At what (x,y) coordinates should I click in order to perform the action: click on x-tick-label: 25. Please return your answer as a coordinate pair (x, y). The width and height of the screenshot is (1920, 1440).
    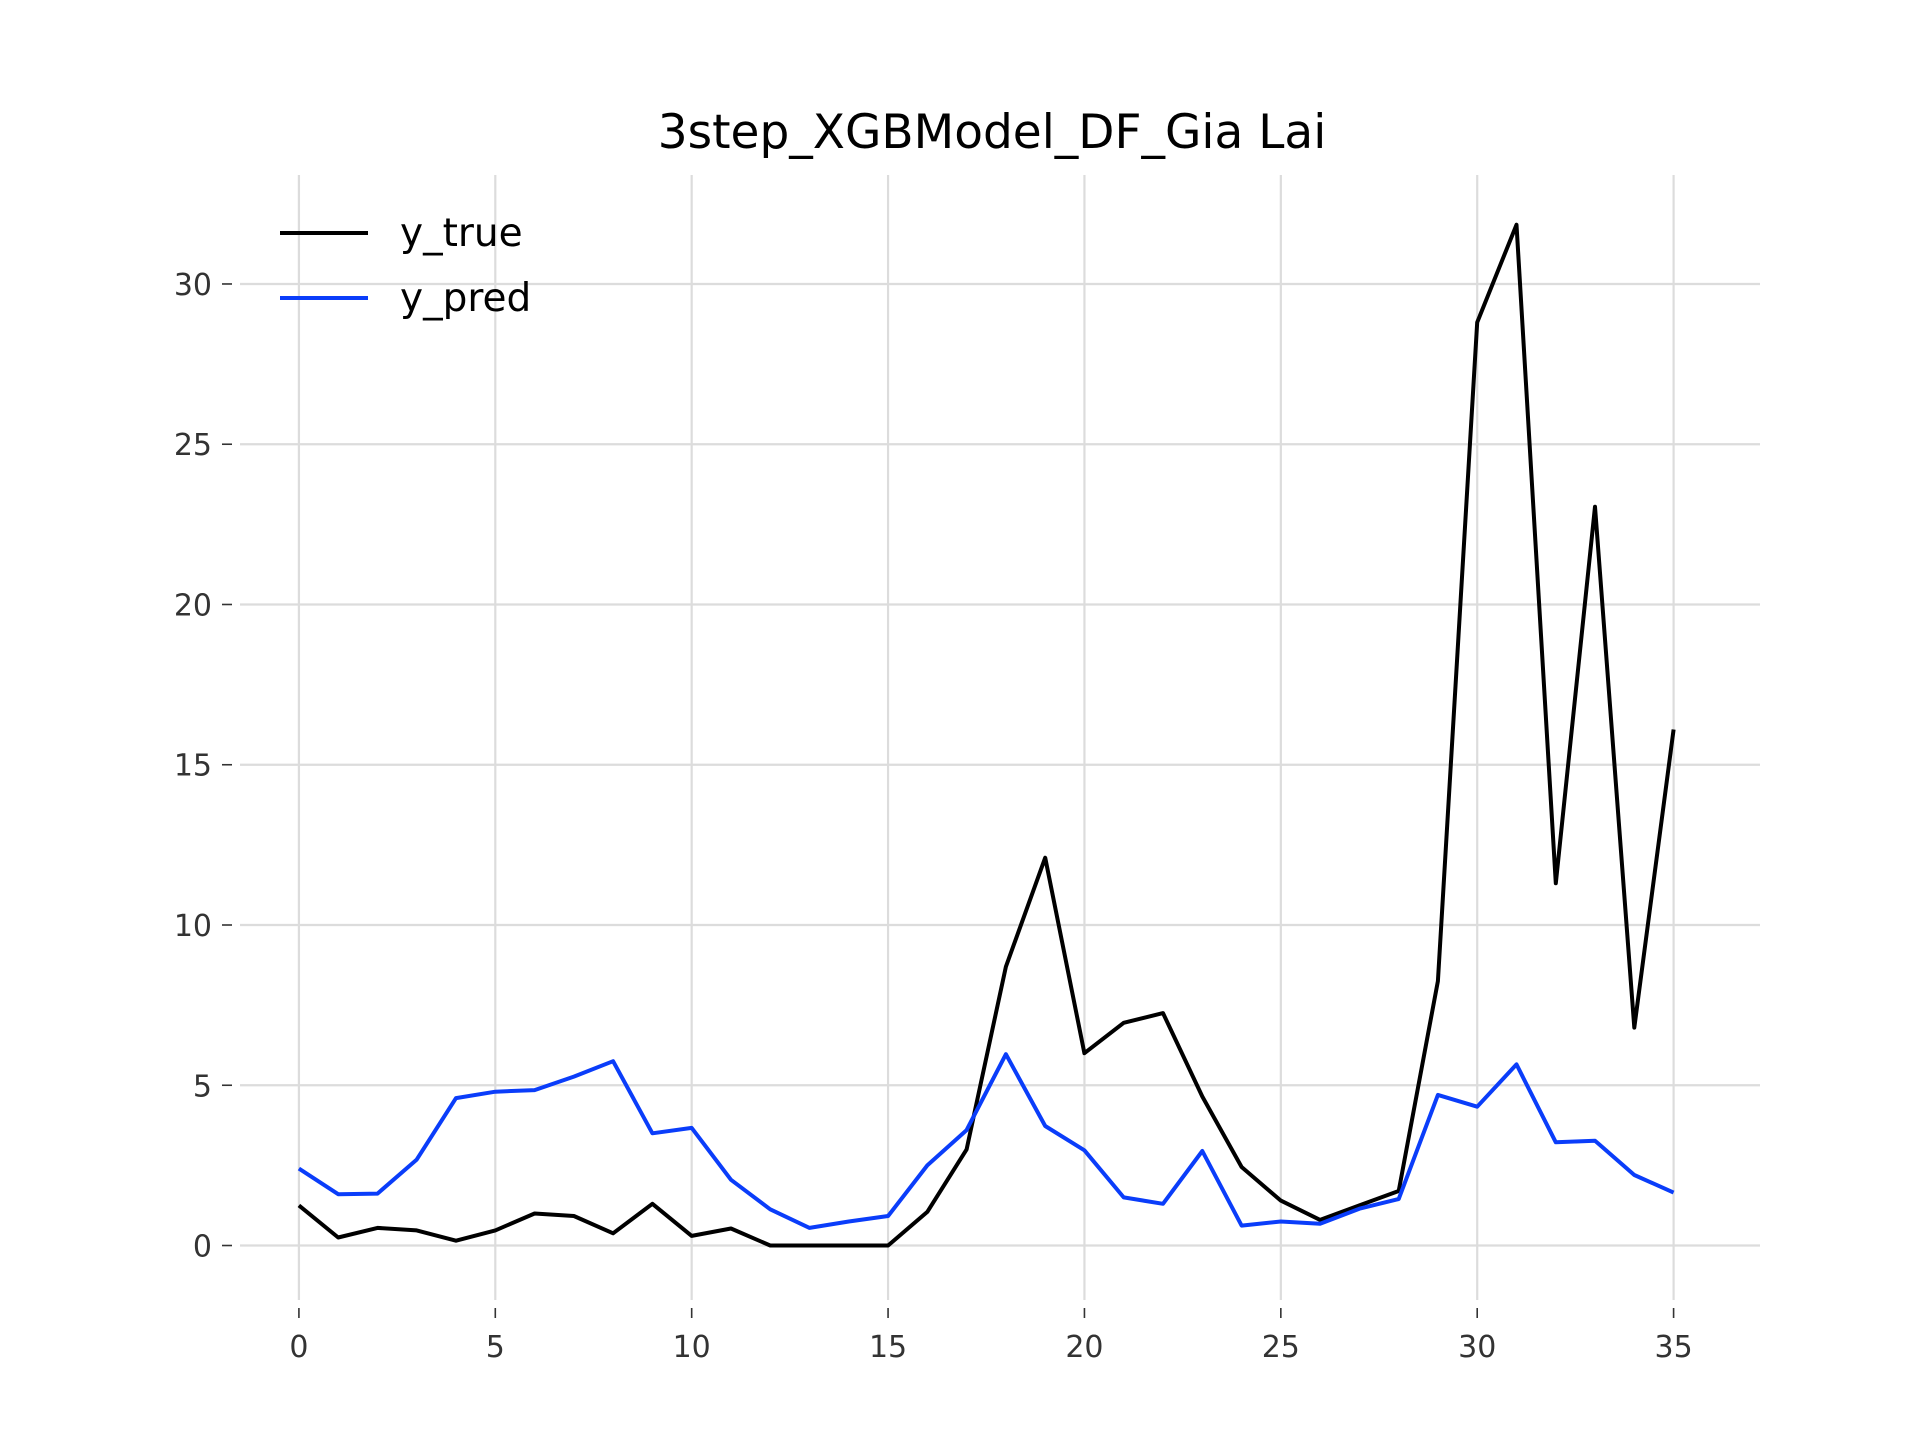
    Looking at the image, I should click on (1281, 1347).